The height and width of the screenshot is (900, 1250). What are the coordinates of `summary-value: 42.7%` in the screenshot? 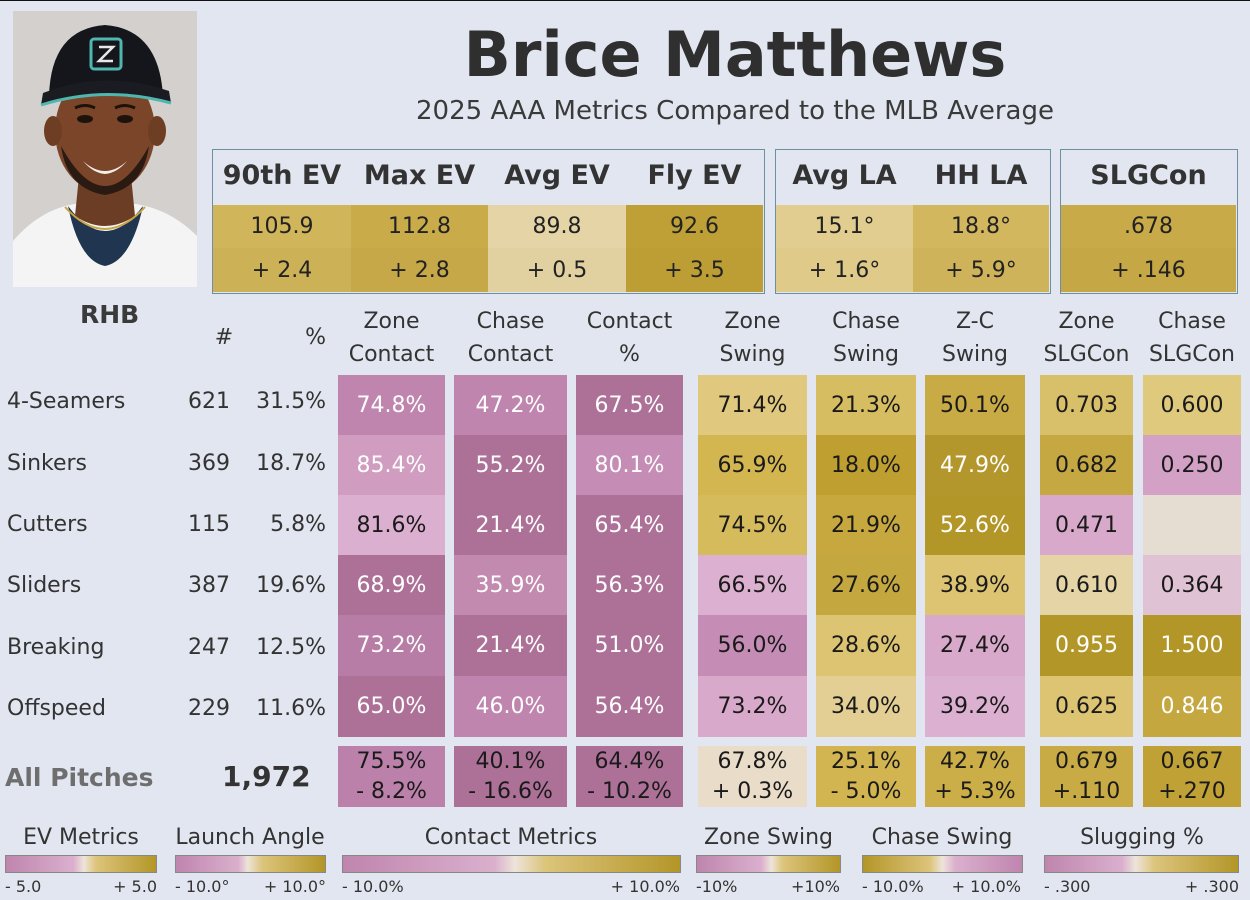 It's located at (975, 761).